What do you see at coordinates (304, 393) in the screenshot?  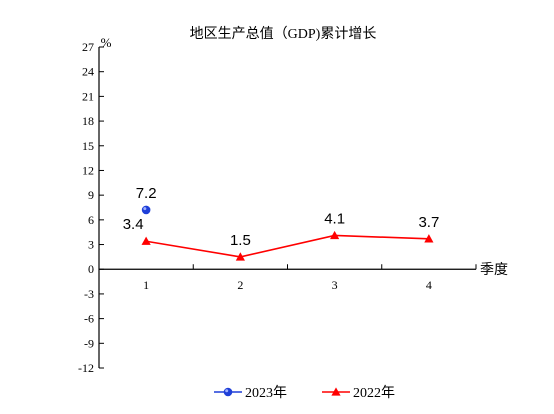 I see `legend: 2023年 2022年` at bounding box center [304, 393].